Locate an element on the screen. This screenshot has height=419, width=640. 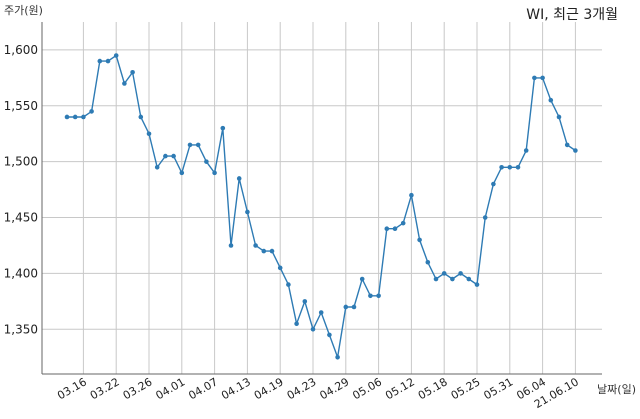
x-axis-label: 날짜(일) is located at coordinates (616, 389).